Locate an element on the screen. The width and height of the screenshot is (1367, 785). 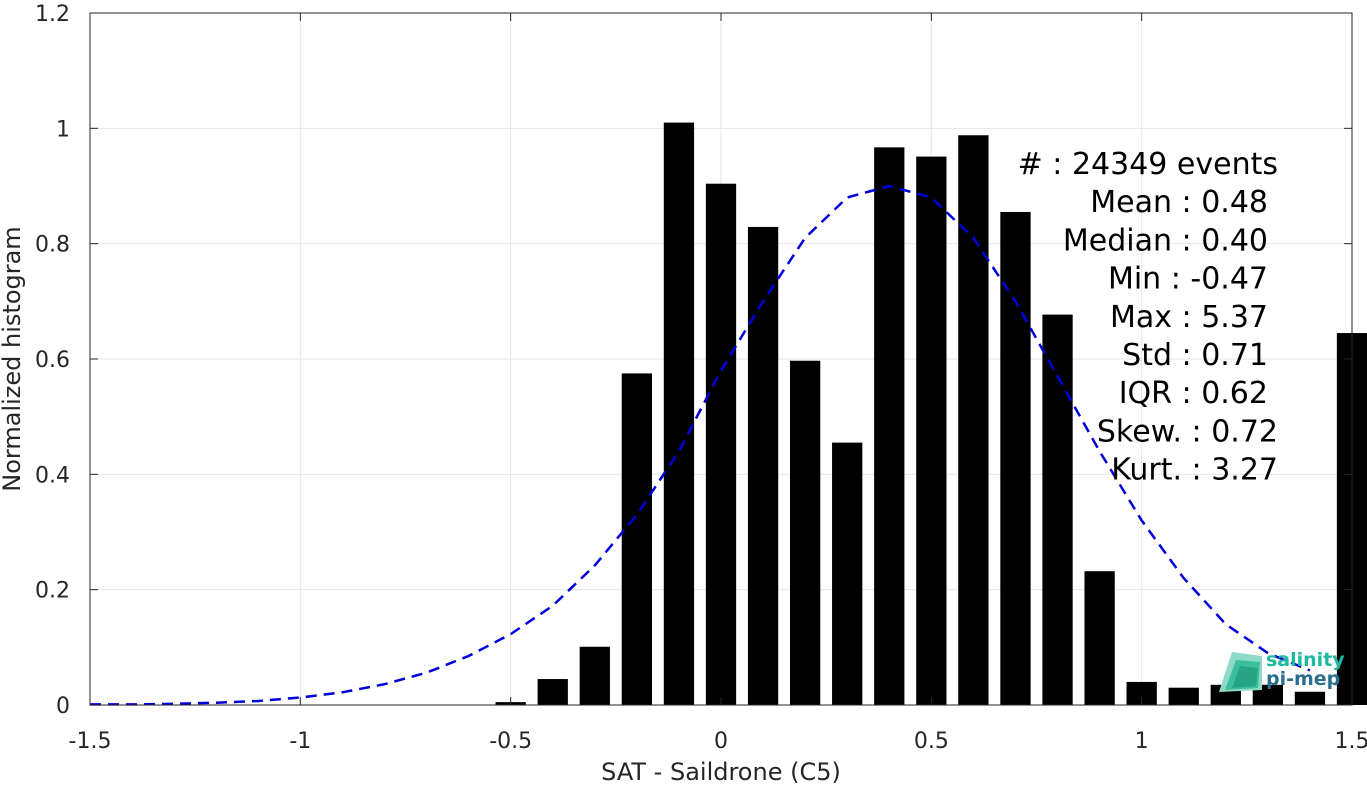
stat-line: Median : 0.40 is located at coordinates (1165, 240).